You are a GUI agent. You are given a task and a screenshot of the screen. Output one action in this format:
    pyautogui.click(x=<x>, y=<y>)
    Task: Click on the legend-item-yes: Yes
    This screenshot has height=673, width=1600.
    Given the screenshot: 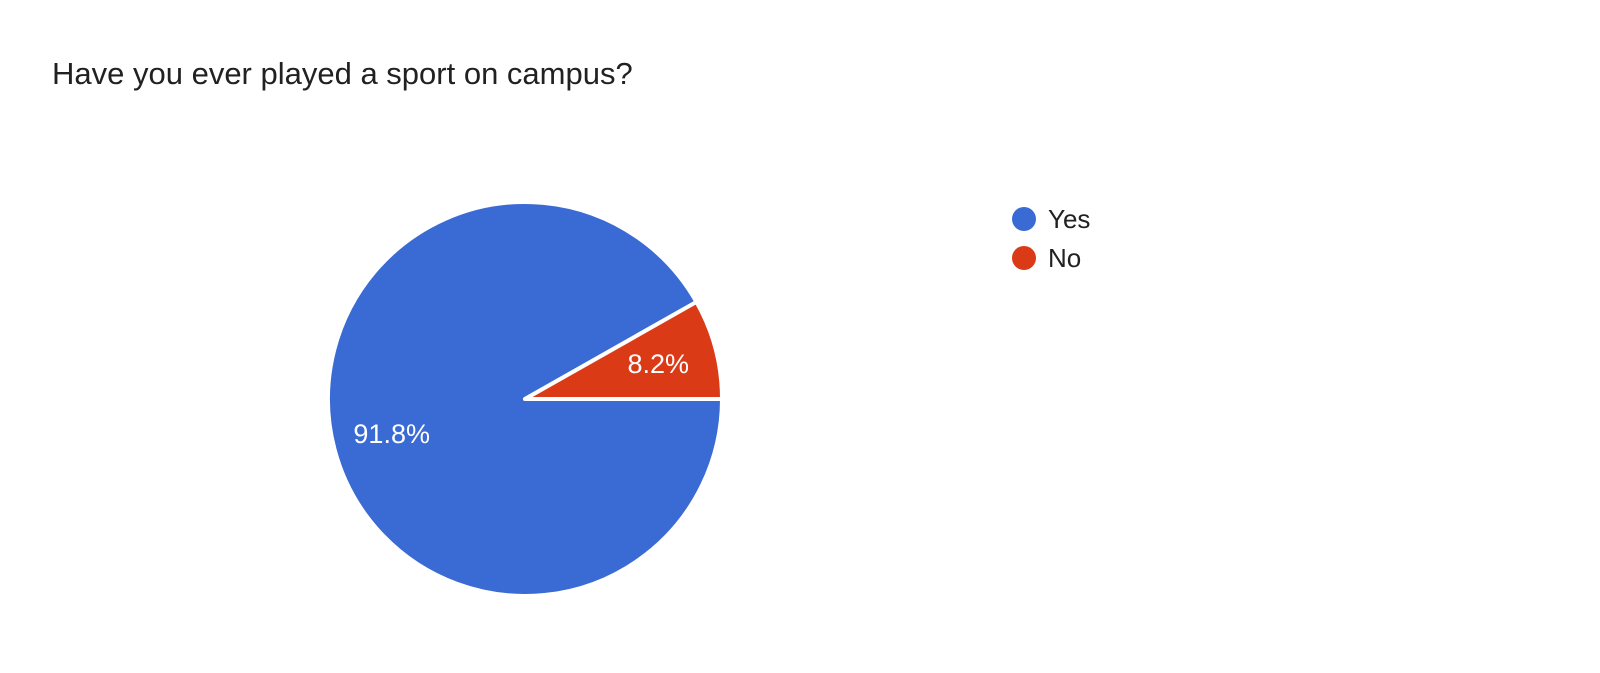 What is the action you would take?
    pyautogui.click(x=1051, y=219)
    